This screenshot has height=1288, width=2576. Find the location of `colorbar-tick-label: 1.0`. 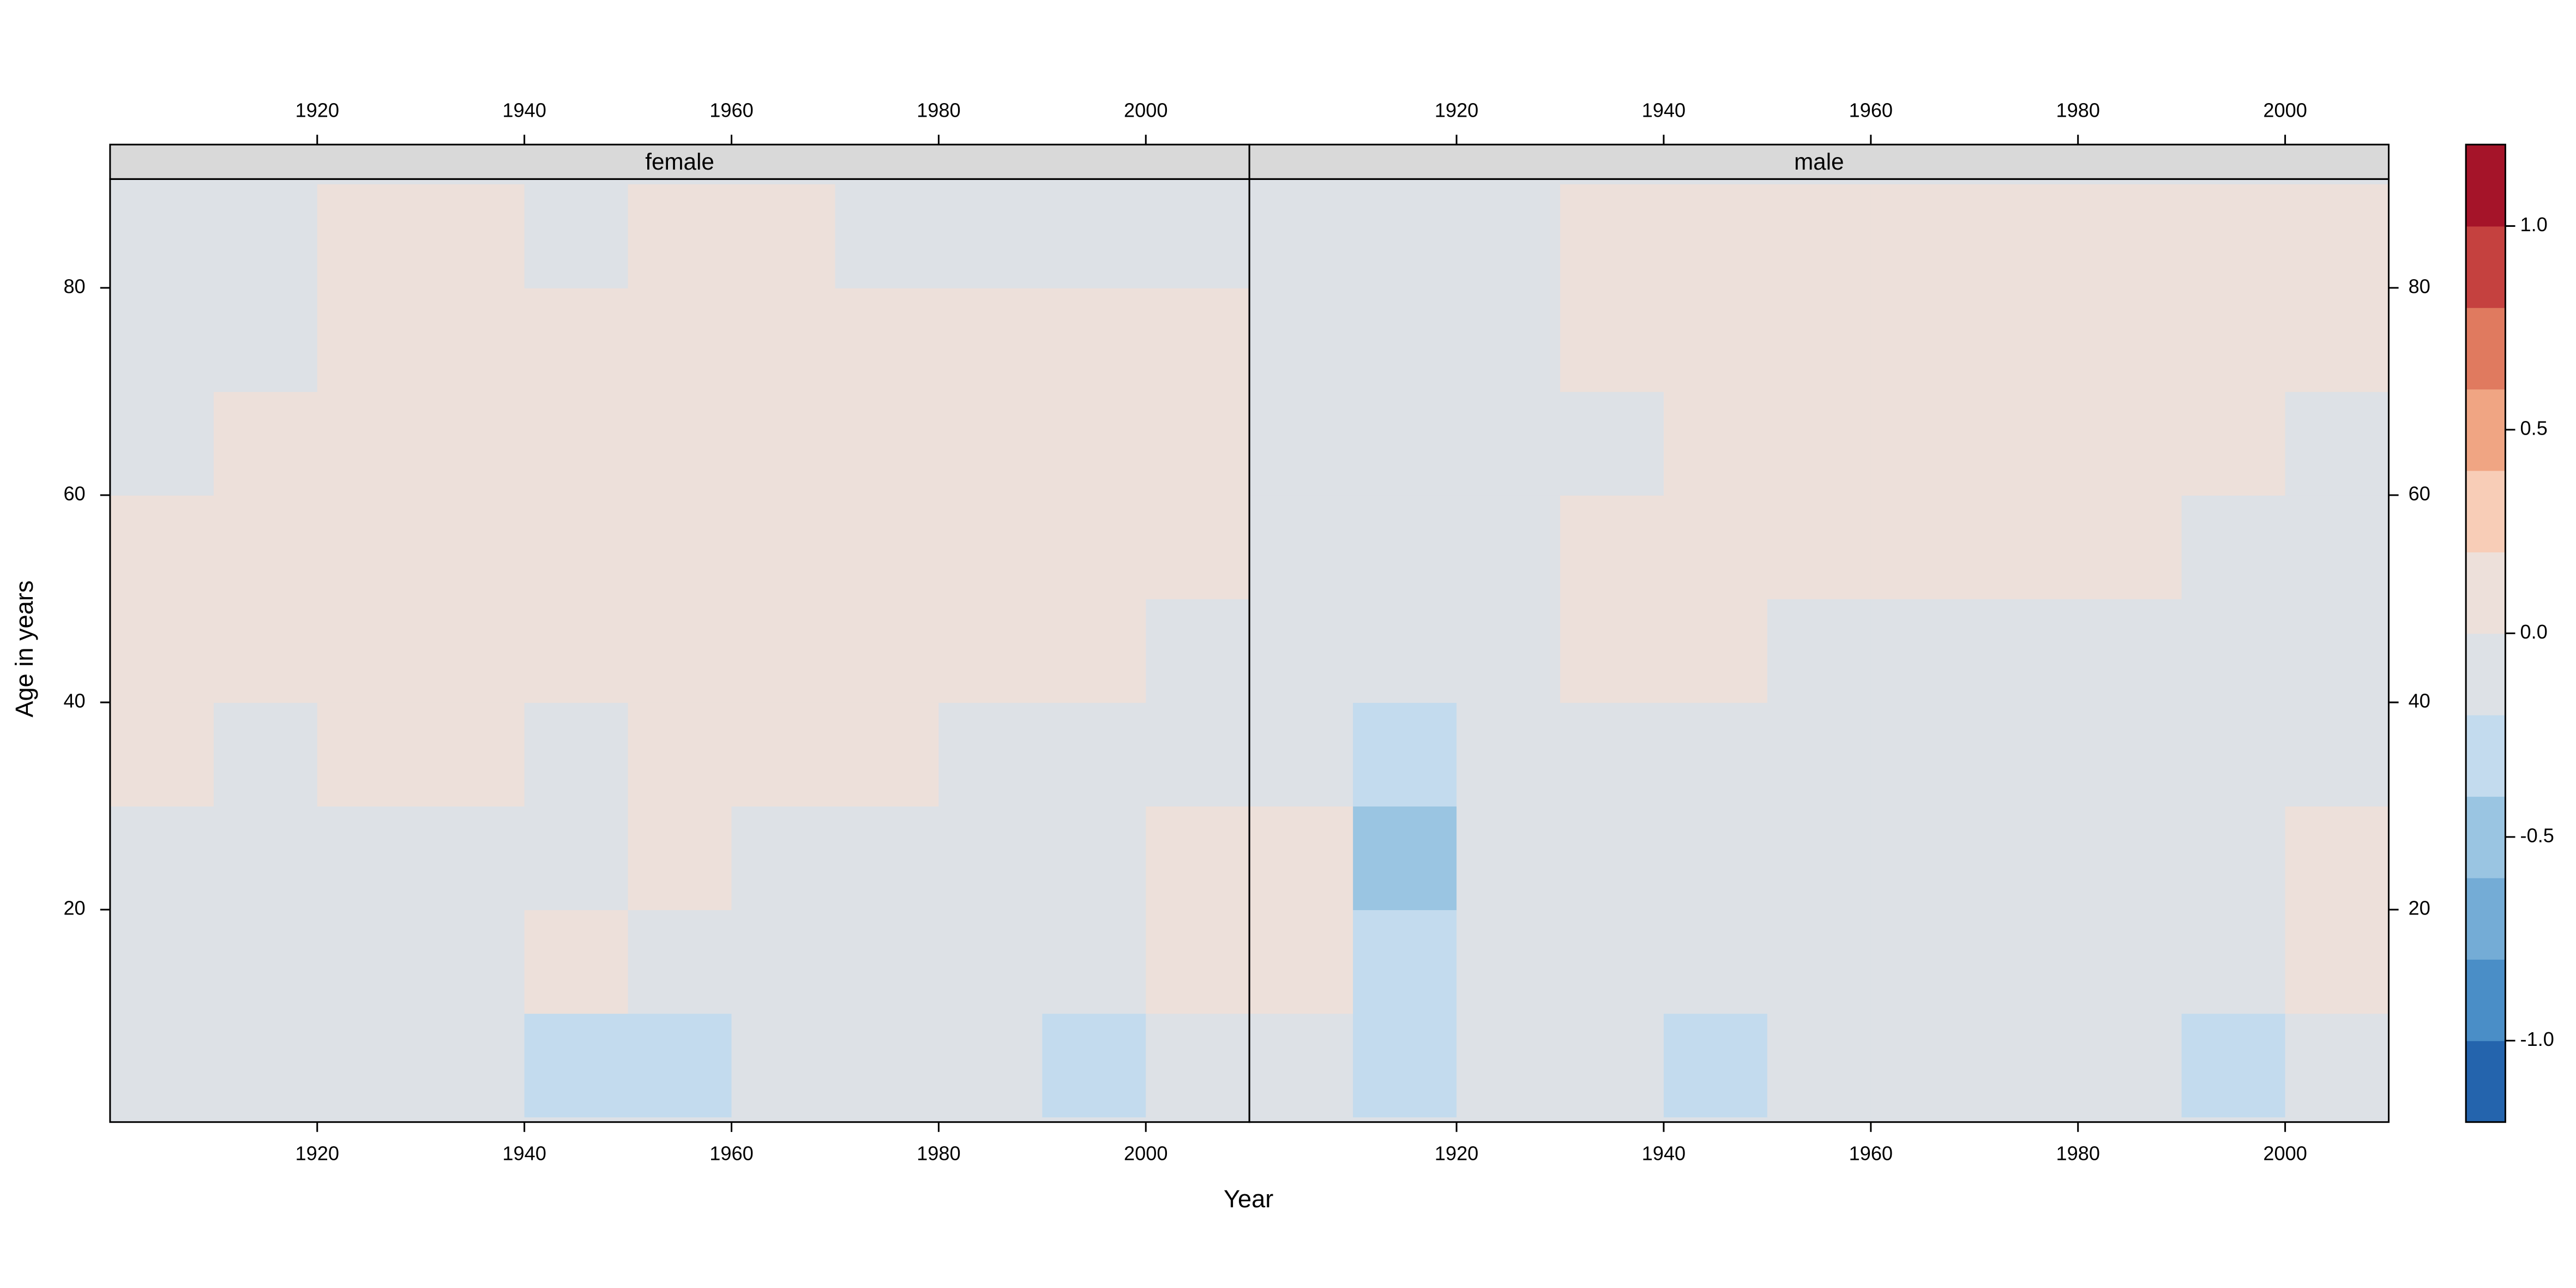

colorbar-tick-label: 1.0 is located at coordinates (2534, 224).